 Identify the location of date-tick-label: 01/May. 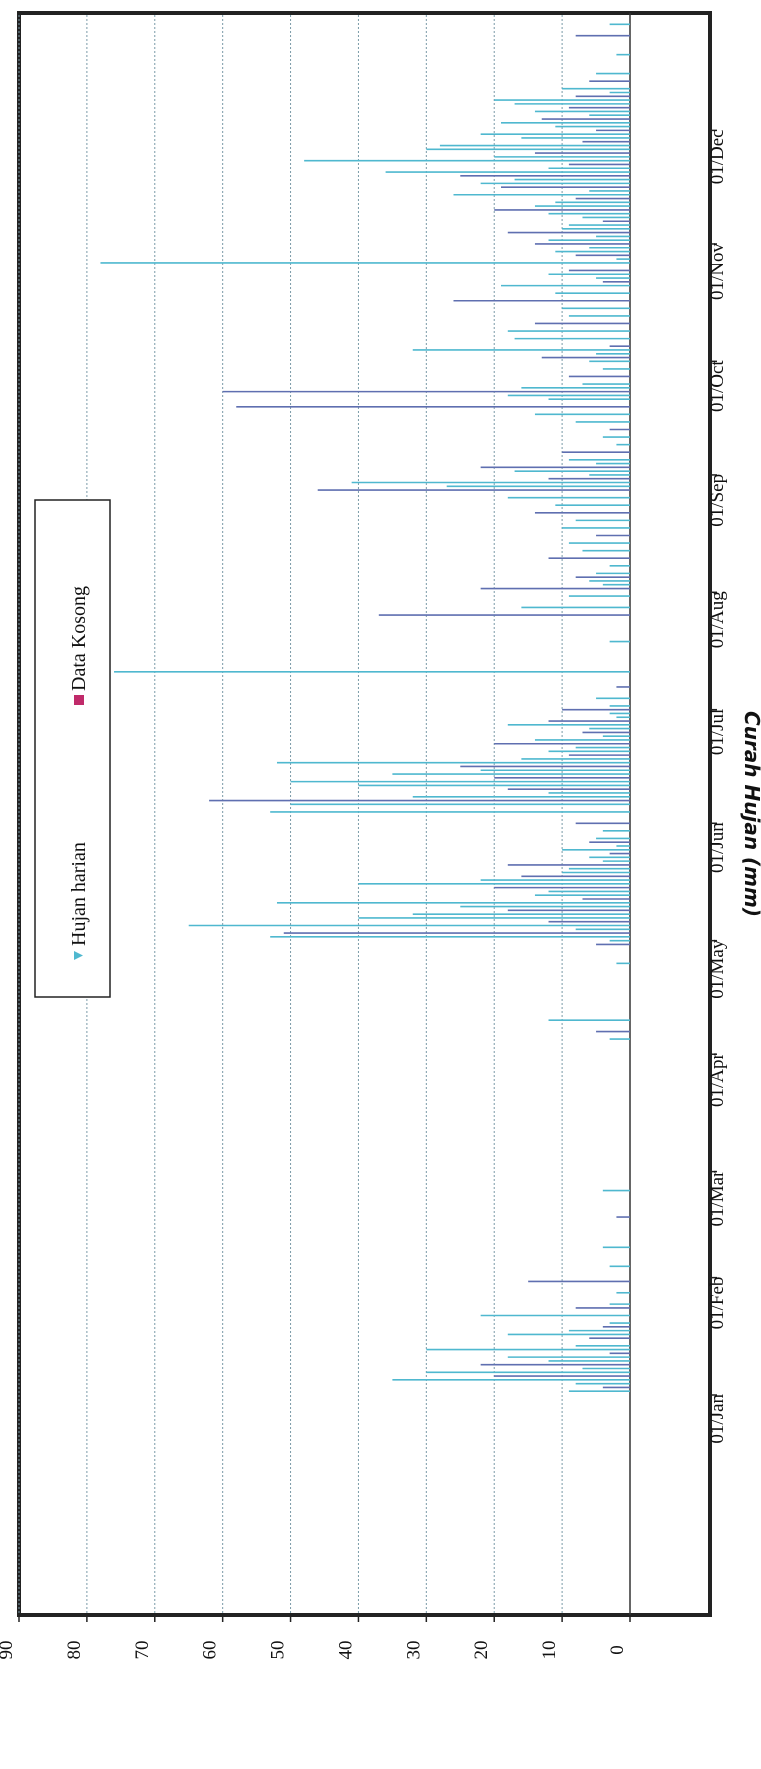
(717, 969).